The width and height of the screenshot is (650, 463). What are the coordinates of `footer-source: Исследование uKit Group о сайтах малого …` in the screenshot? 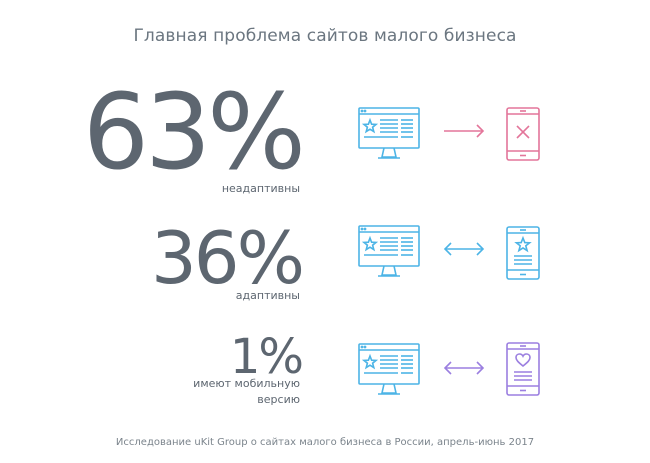 It's located at (325, 442).